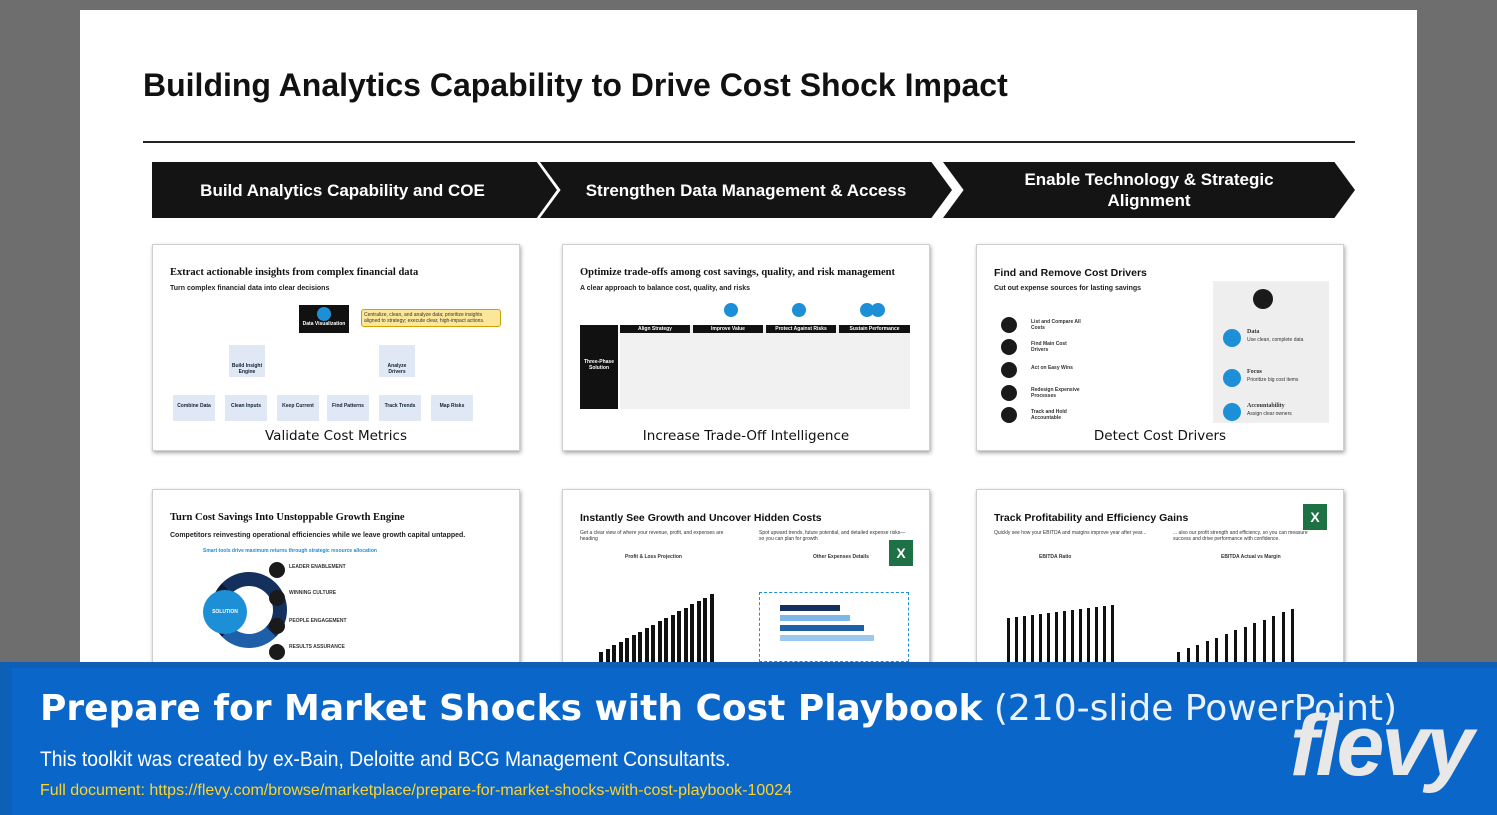 Image resolution: width=1497 pixels, height=815 pixels. Describe the element at coordinates (354, 190) in the screenshot. I see `chevron-step-1: Build Analytics Capability and COE` at that location.